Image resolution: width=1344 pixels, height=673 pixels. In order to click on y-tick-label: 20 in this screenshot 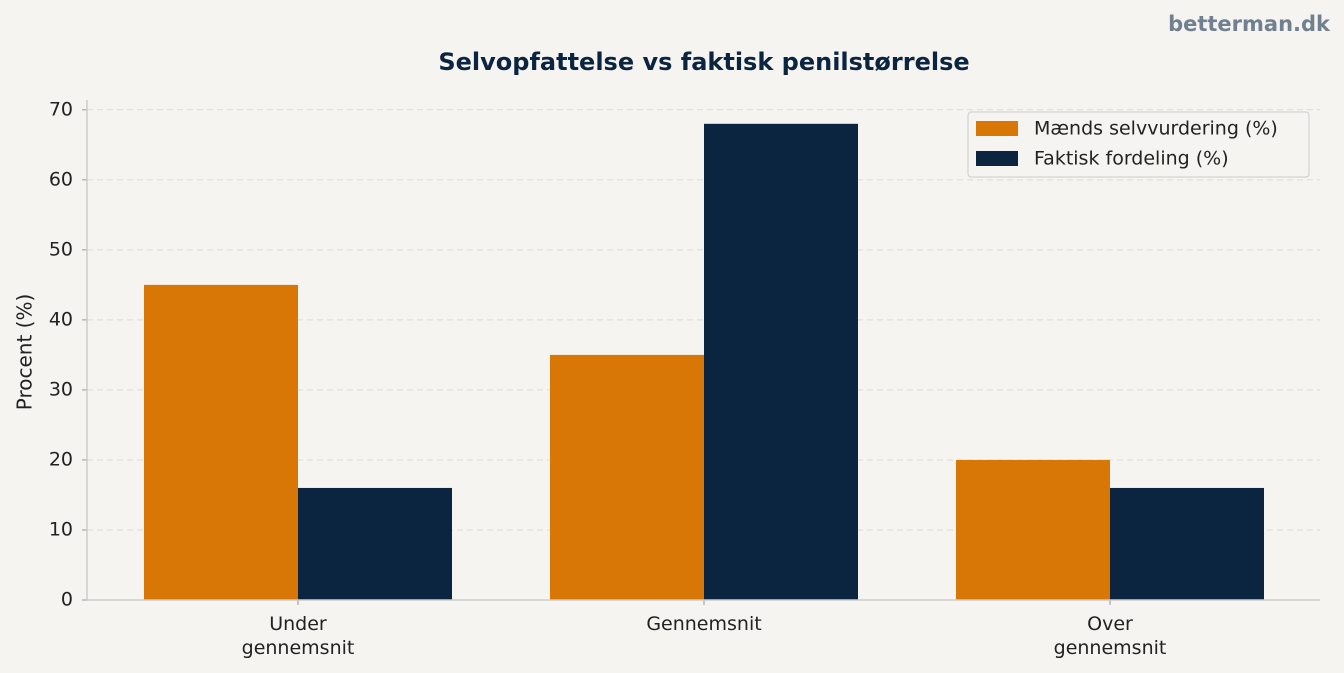, I will do `click(61, 459)`.